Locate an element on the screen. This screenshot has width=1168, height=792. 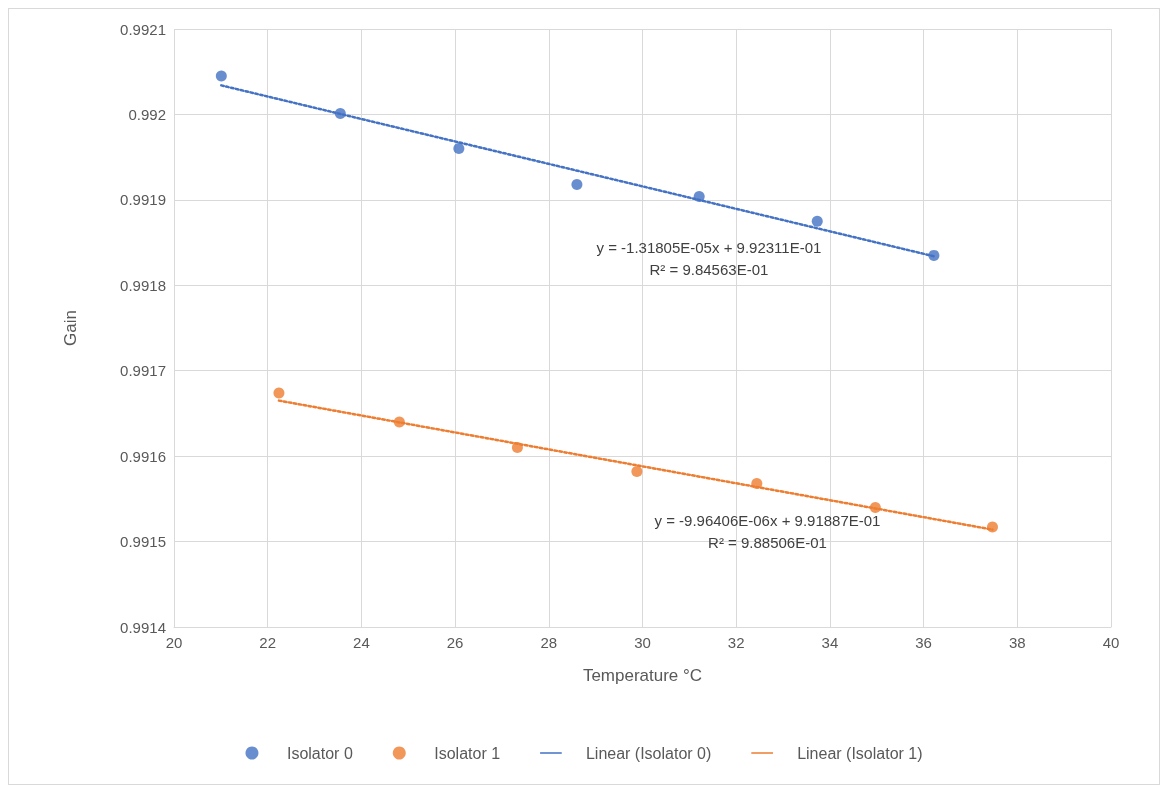
y-tick-label: 0.9917 is located at coordinates (143, 371).